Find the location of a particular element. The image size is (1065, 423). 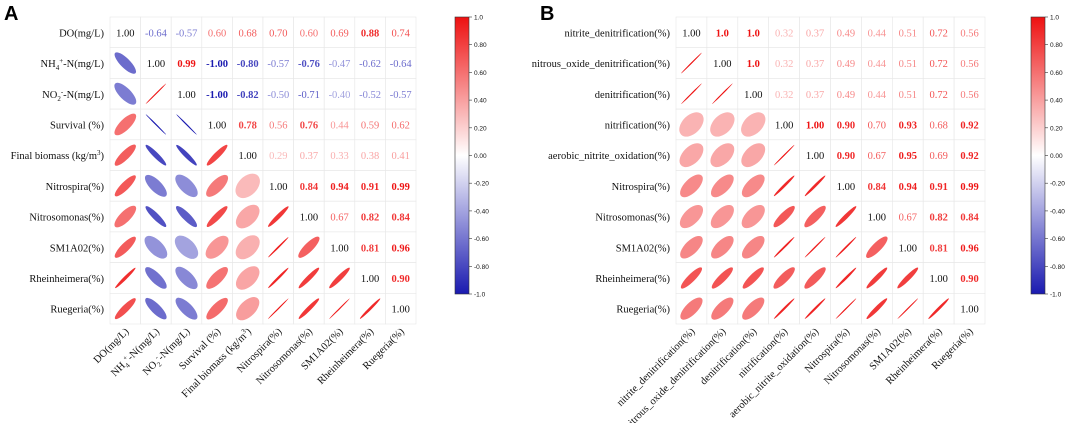

label-tail: ) is located at coordinates (249, 331).